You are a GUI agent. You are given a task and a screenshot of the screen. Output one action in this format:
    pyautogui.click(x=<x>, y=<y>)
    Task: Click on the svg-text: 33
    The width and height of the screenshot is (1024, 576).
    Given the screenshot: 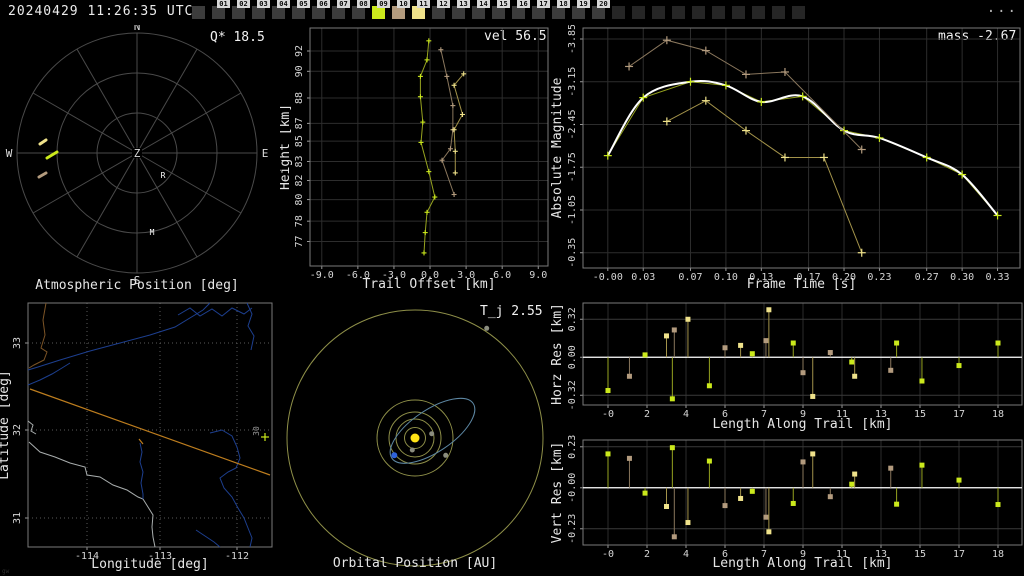 What is the action you would take?
    pyautogui.click(x=17, y=343)
    